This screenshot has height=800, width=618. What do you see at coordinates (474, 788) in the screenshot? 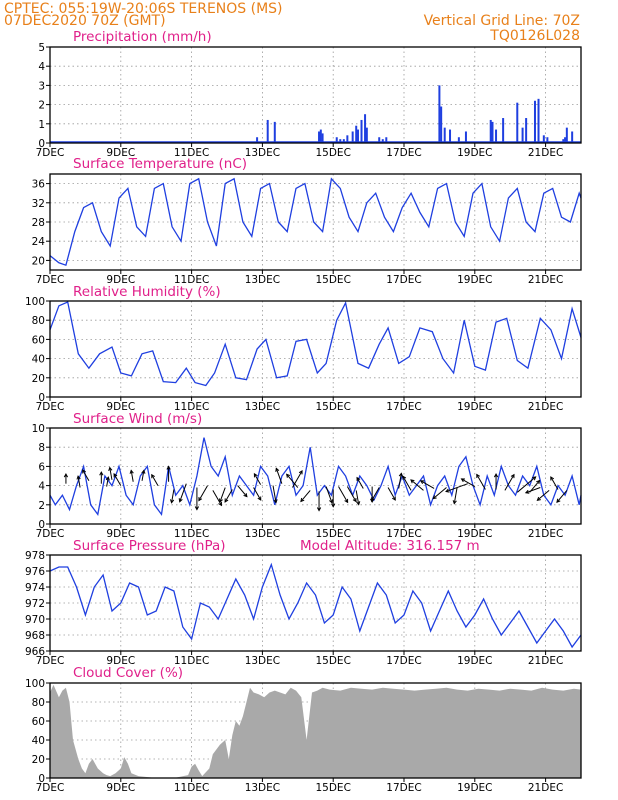
I see `cloud-xtick-label: 19DEC` at bounding box center [474, 788].